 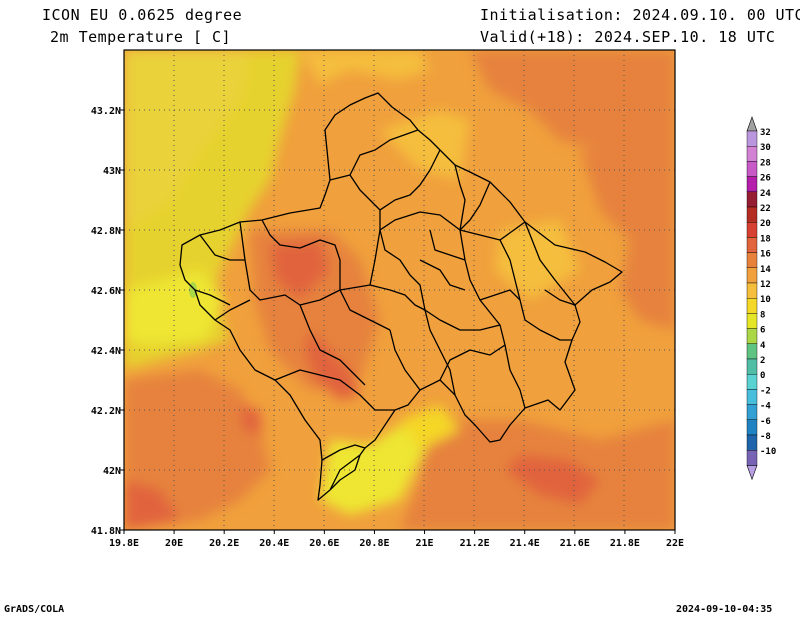 What do you see at coordinates (752, 473) in the screenshot?
I see `colorbar-bottom-arrow` at bounding box center [752, 473].